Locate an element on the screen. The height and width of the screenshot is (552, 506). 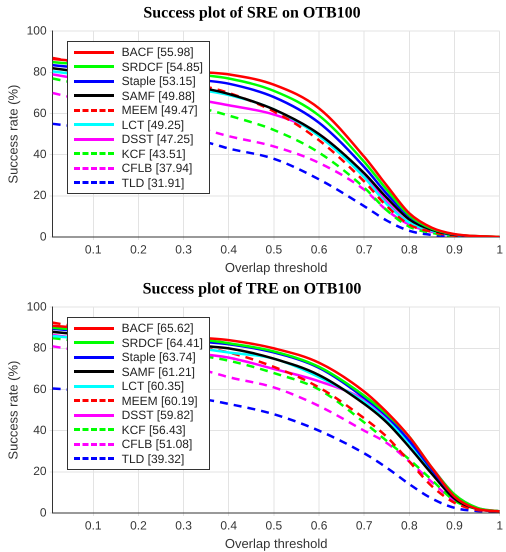
legend-label: TLD [39.32] is located at coordinates (153, 459).